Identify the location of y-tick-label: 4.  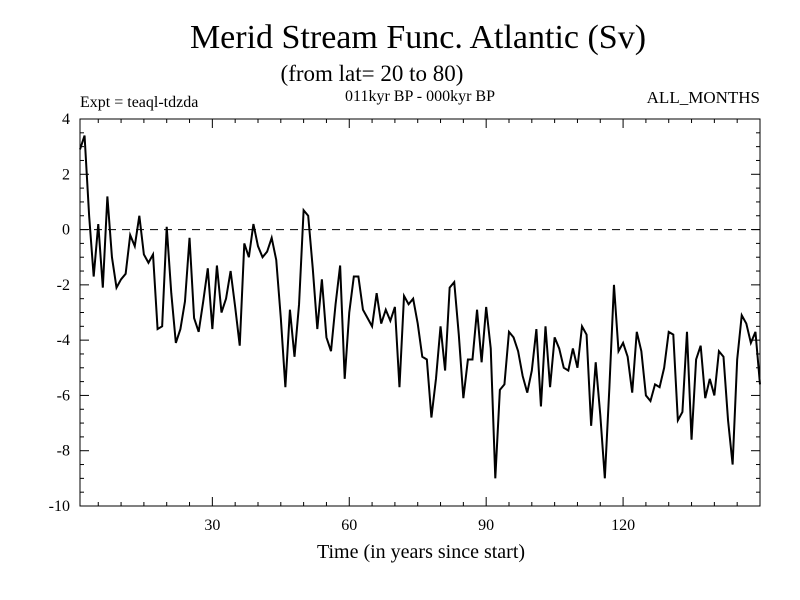
(66, 119).